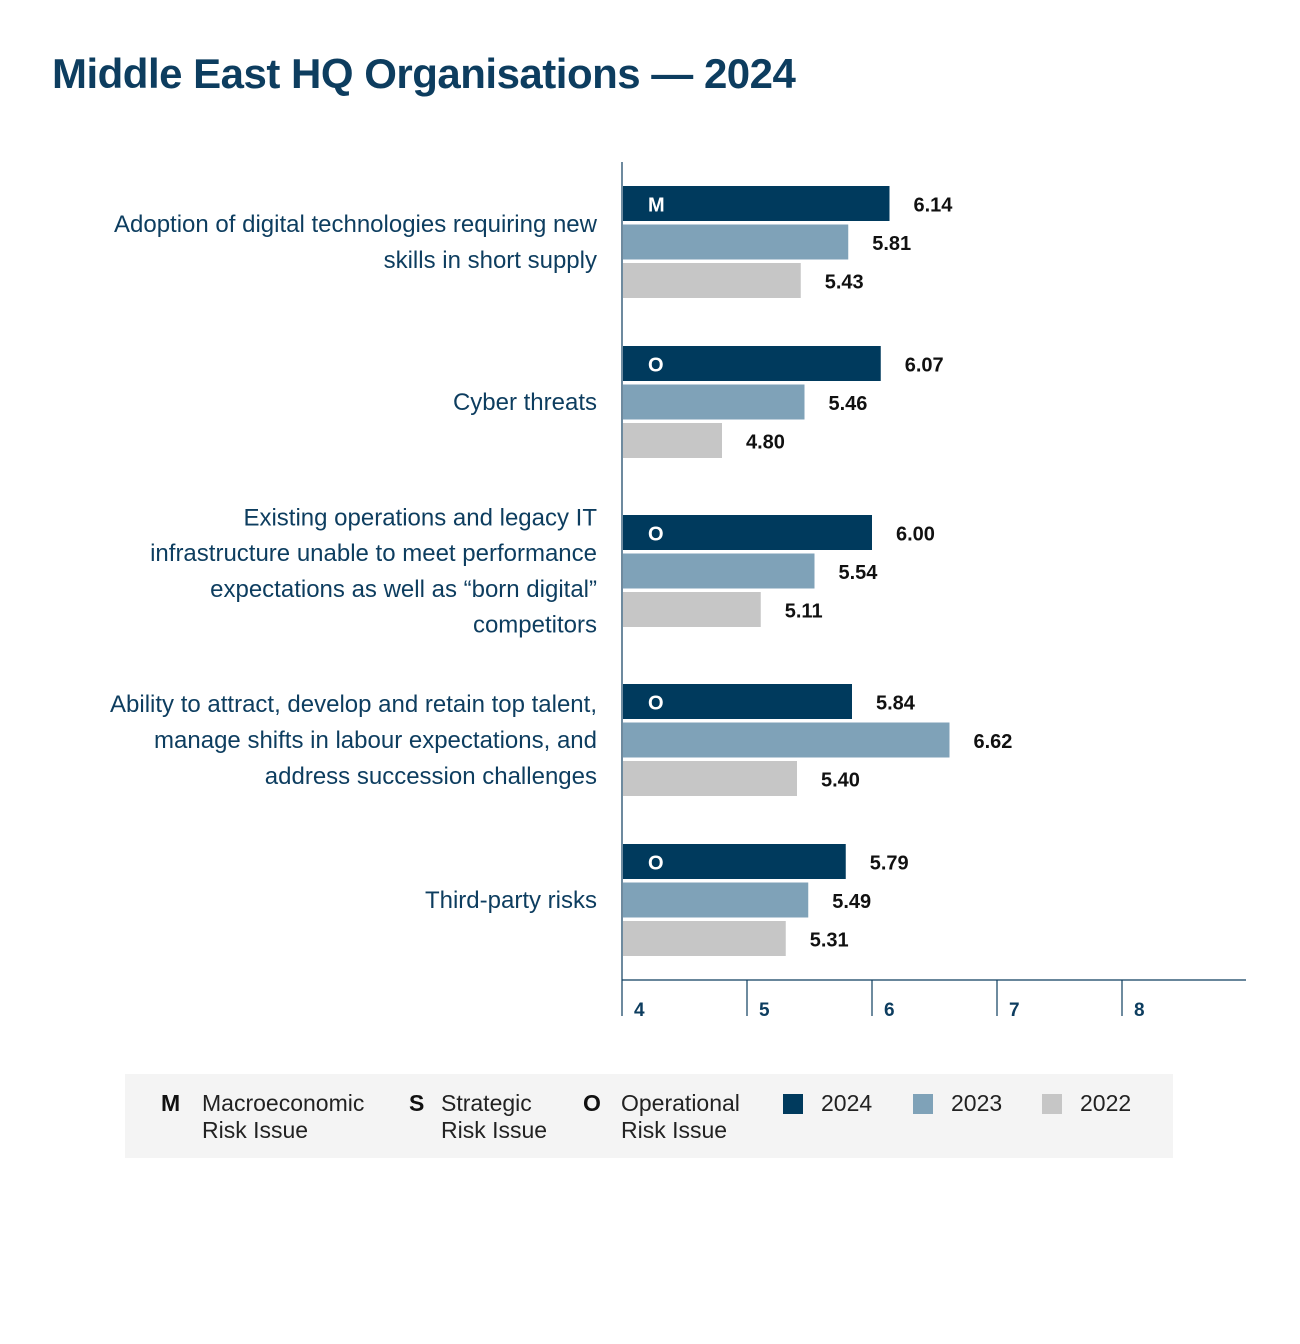 Image resolution: width=1300 pixels, height=1344 pixels. I want to click on x-tick-label: 6, so click(889, 1010).